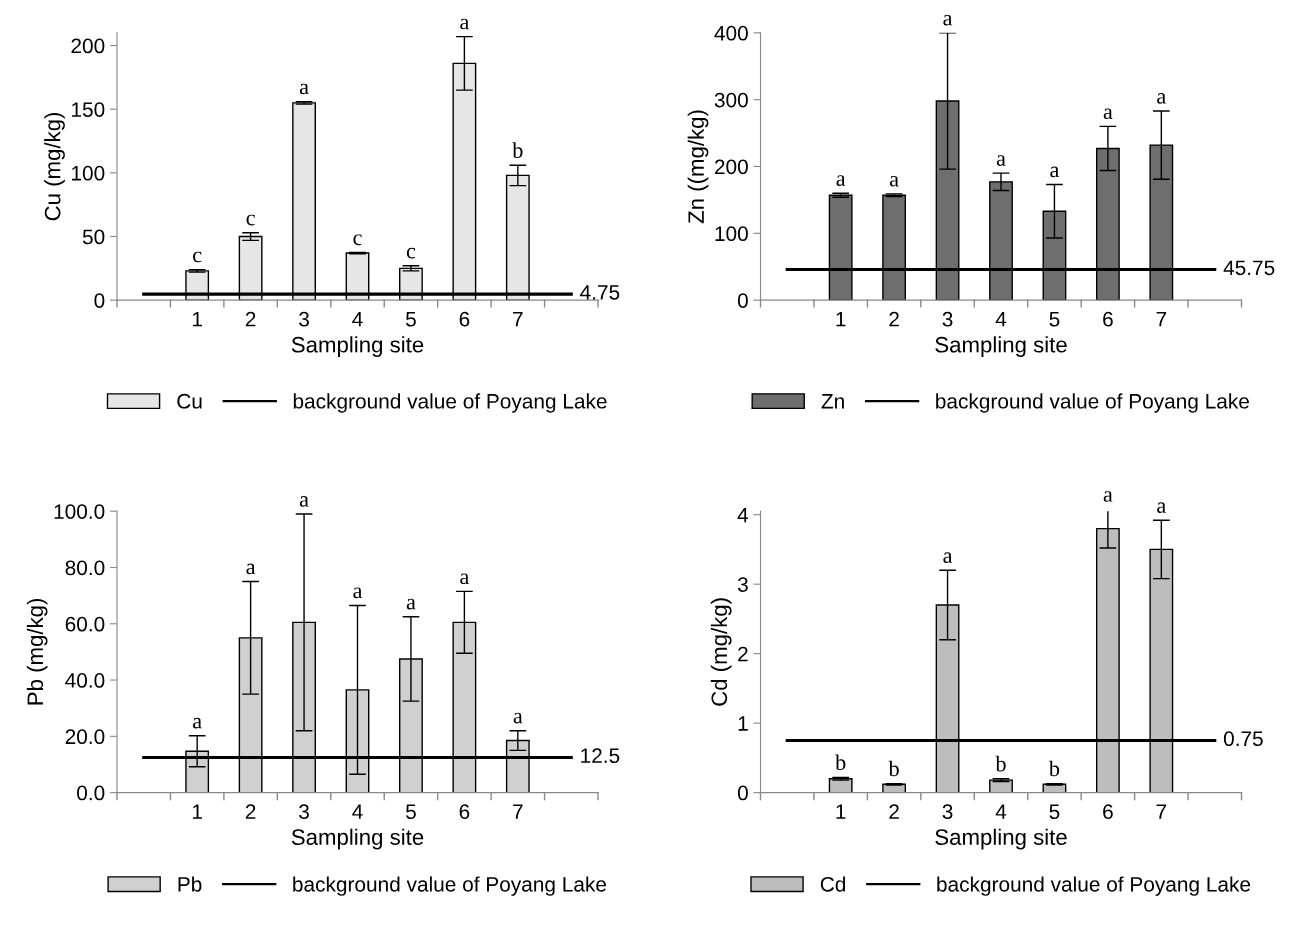  Describe the element at coordinates (832, 401) in the screenshot. I see `legend-label: Zn` at that location.